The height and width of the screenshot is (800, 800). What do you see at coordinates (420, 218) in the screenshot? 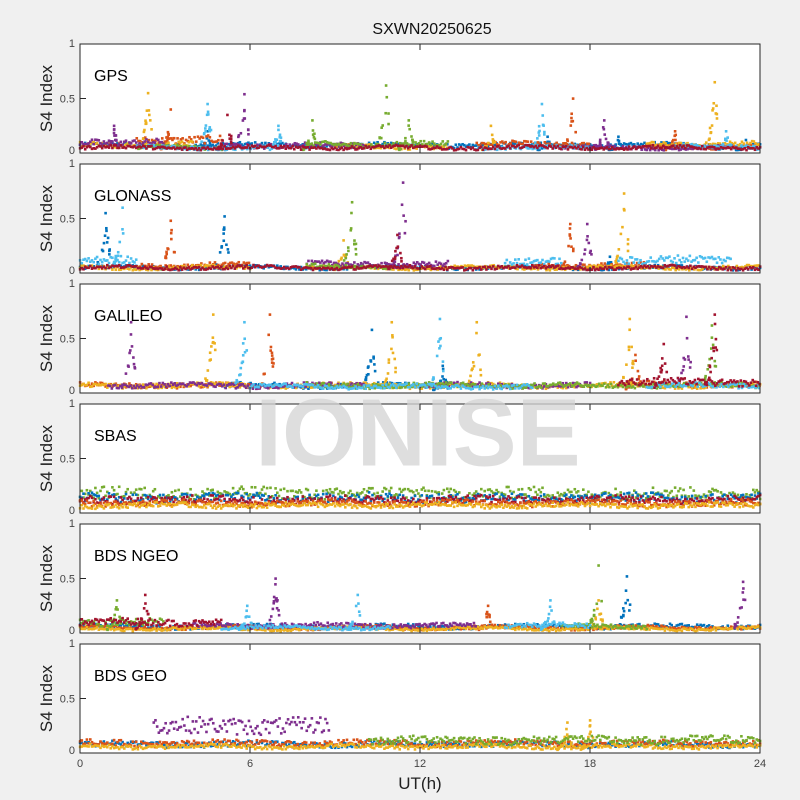
I see `plot-area` at bounding box center [420, 218].